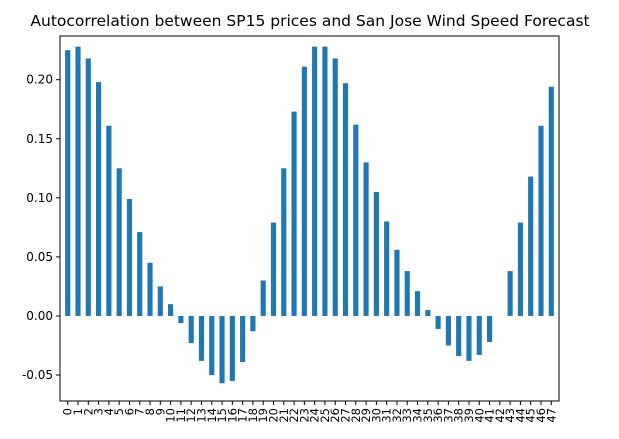  I want to click on x-tick-label: 6, so click(129, 411).